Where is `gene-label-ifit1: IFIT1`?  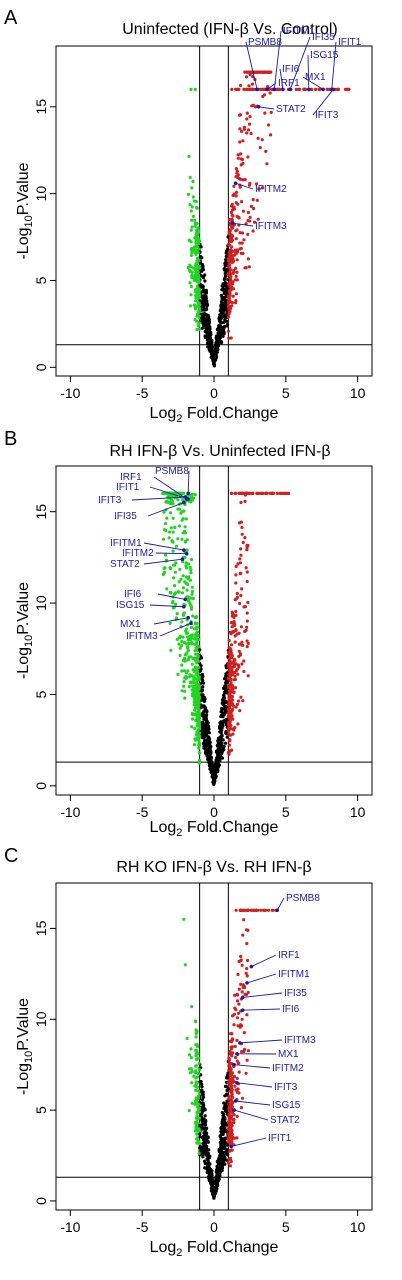 gene-label-ifit1: IFIT1 is located at coordinates (128, 487).